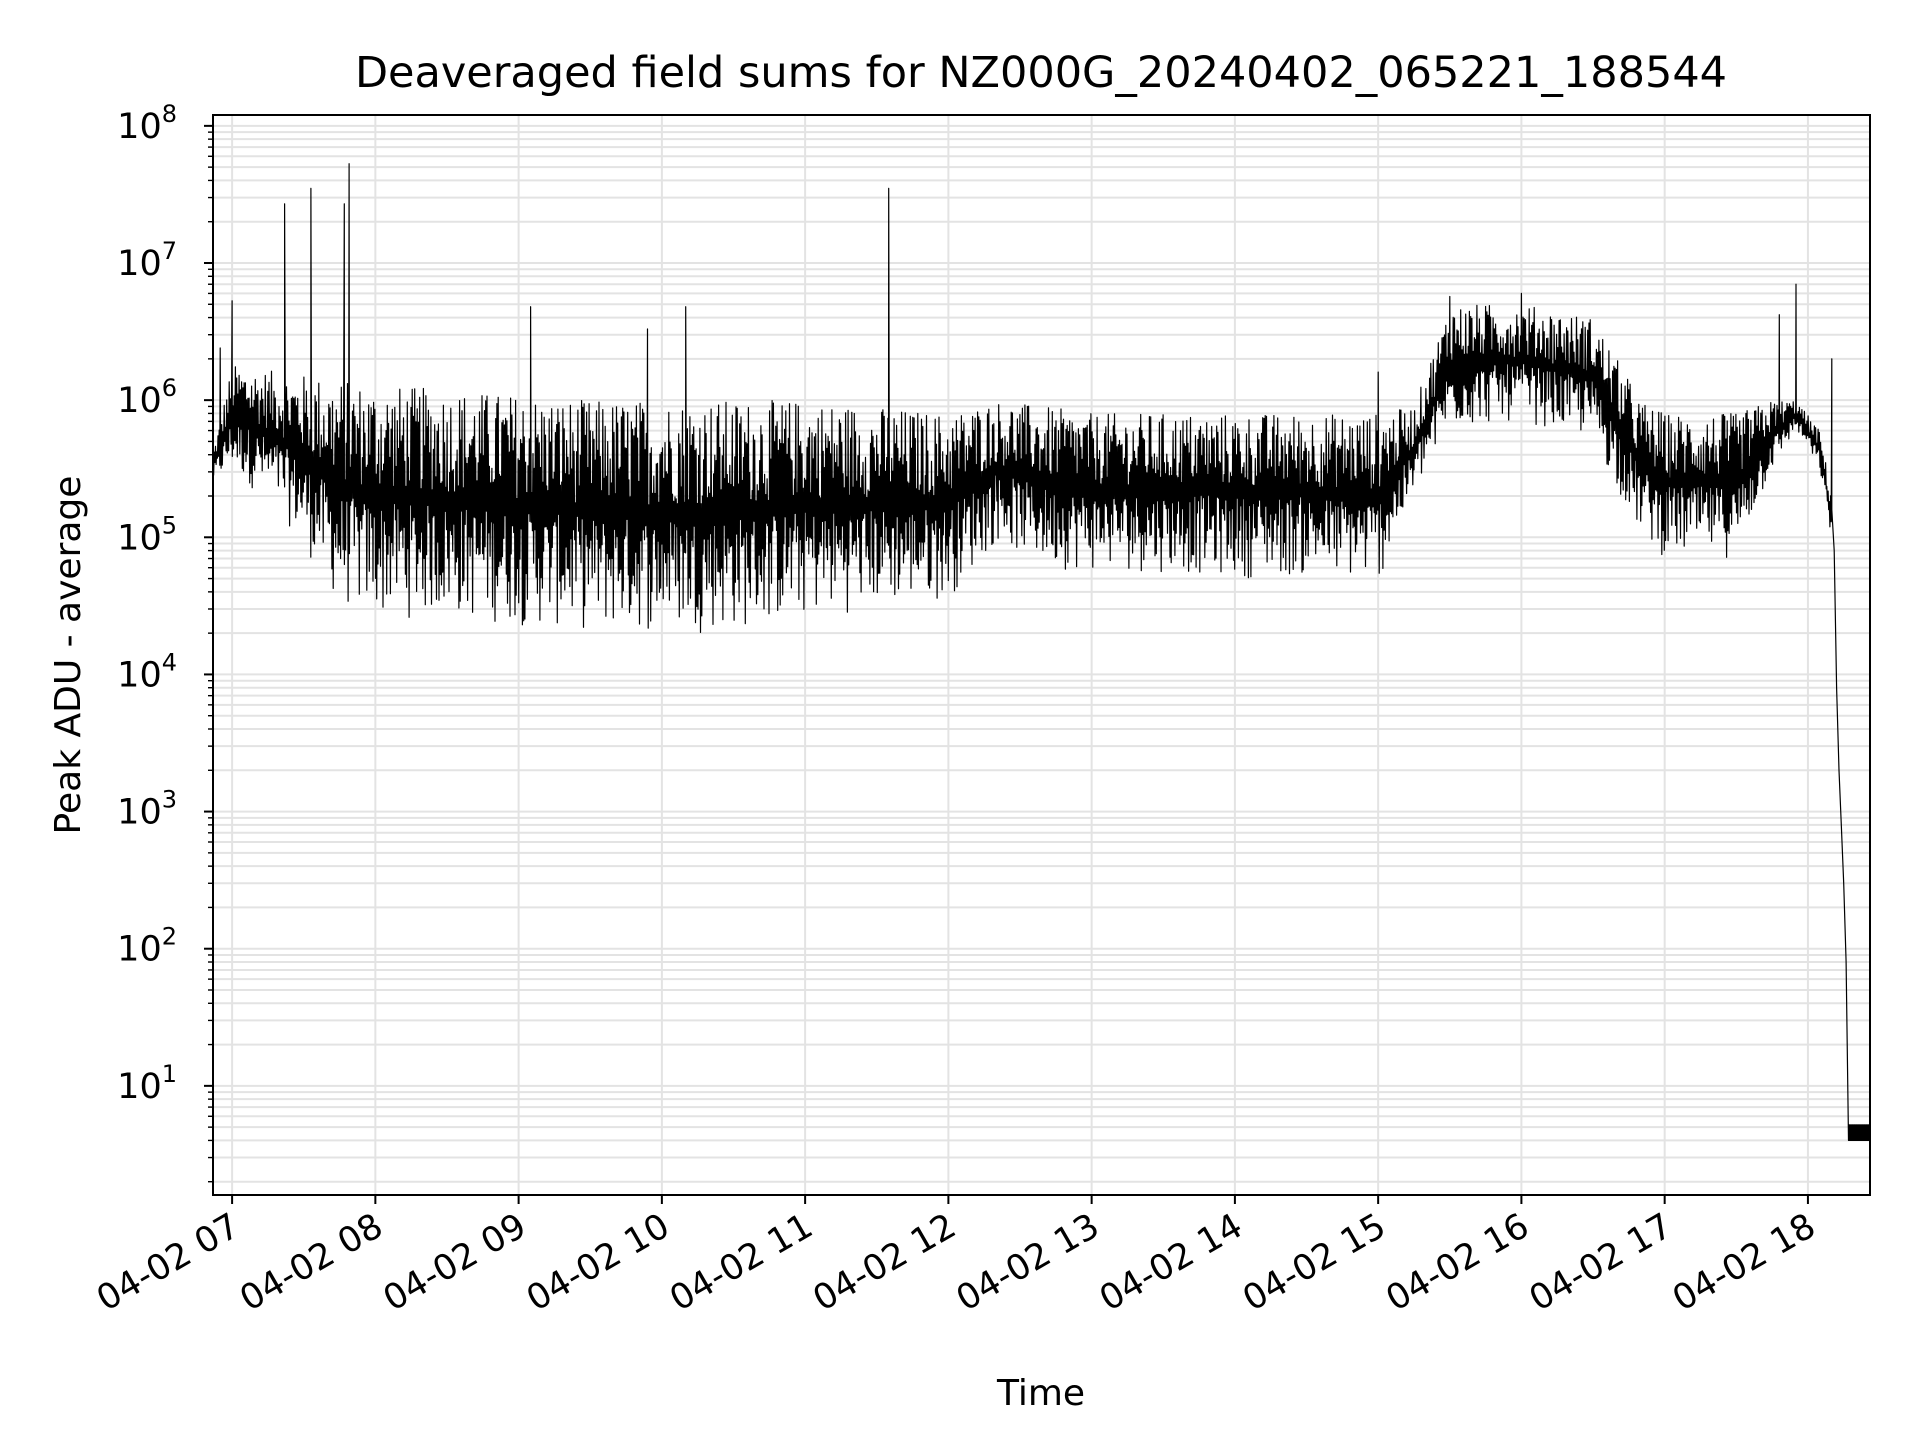 The image size is (1920, 1440). Describe the element at coordinates (169, 251) in the screenshot. I see `y-tick-exponent: 7` at that location.